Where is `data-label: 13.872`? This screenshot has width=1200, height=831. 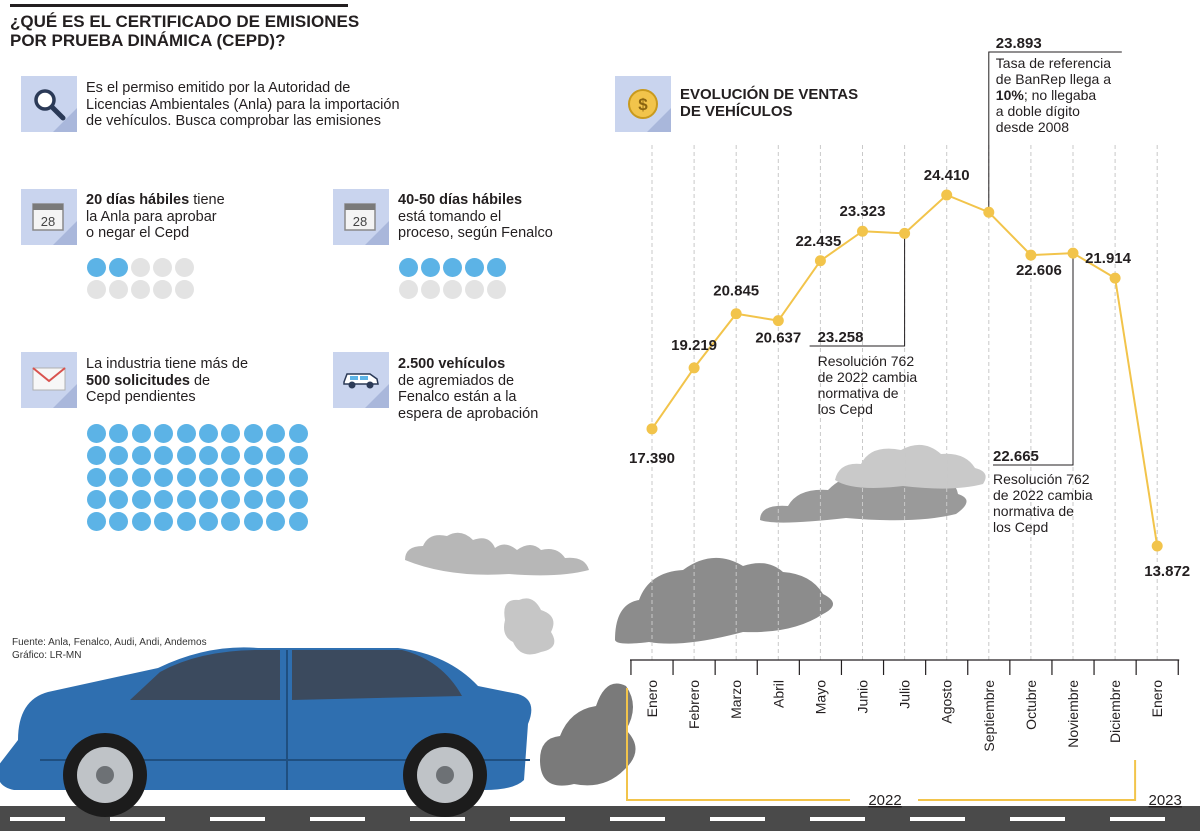 data-label: 13.872 is located at coordinates (1167, 571).